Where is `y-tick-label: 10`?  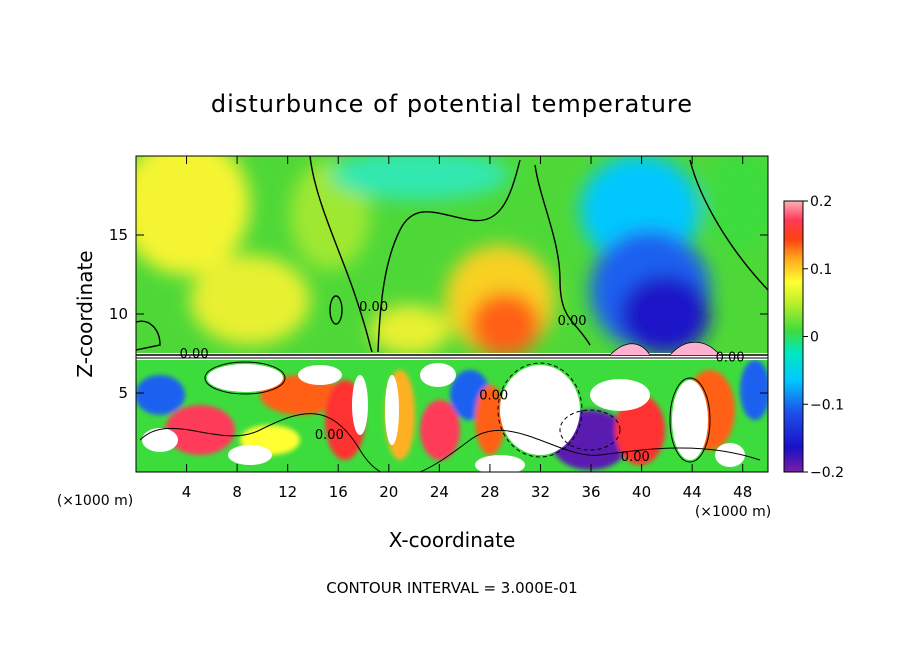
y-tick-label: 10 is located at coordinates (118, 314).